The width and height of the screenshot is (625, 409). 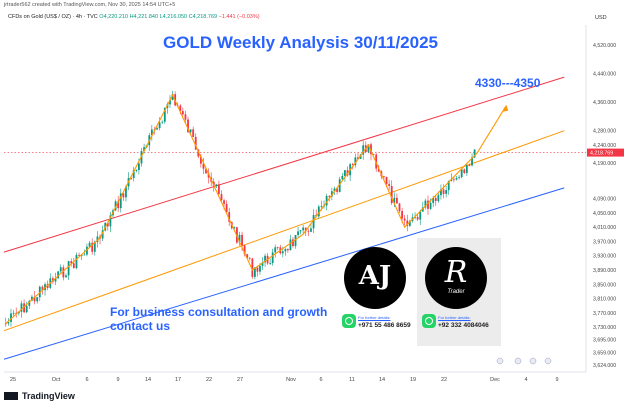 I want to click on y-tick-label: 3,810.000, so click(x=604, y=300).